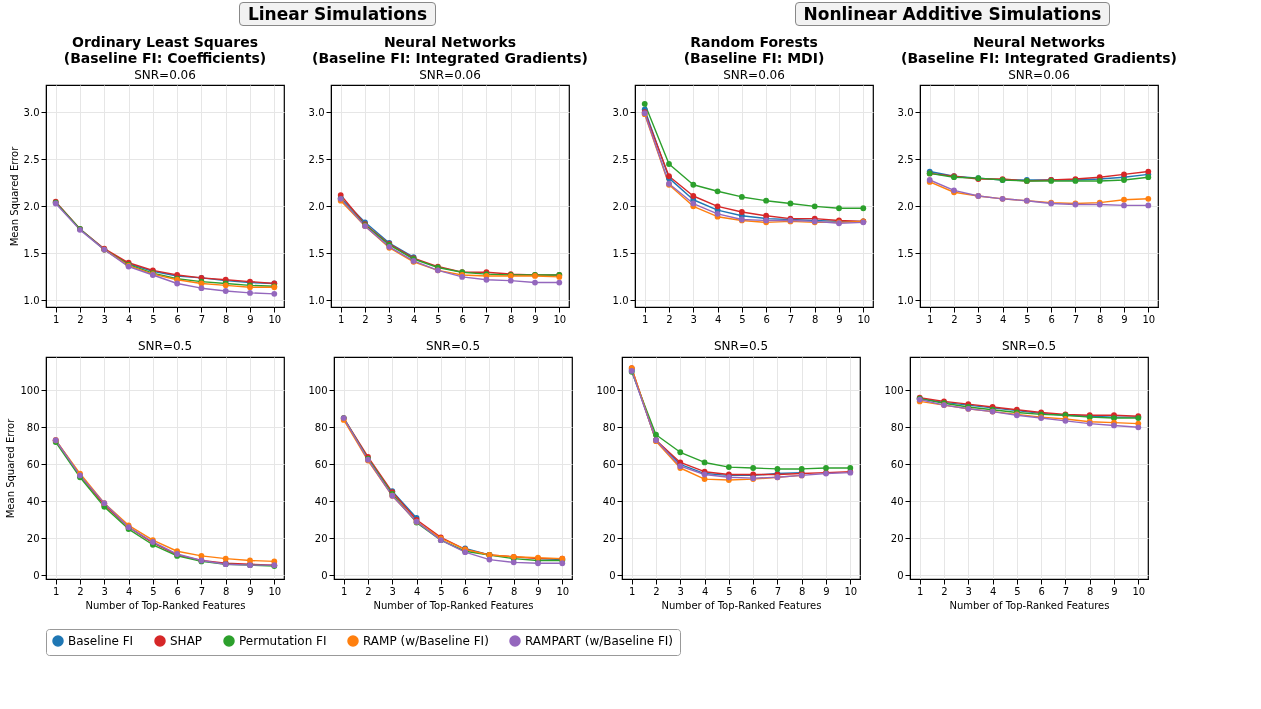  Describe the element at coordinates (321, 464) in the screenshot. I see `y-tick-label: 60` at that location.